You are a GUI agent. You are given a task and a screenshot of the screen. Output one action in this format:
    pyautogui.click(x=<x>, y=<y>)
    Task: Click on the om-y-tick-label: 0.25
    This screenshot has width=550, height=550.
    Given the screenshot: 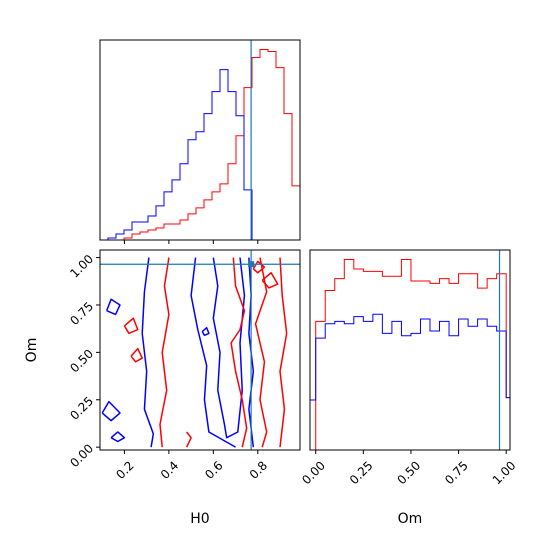 What is the action you would take?
    pyautogui.click(x=81, y=408)
    